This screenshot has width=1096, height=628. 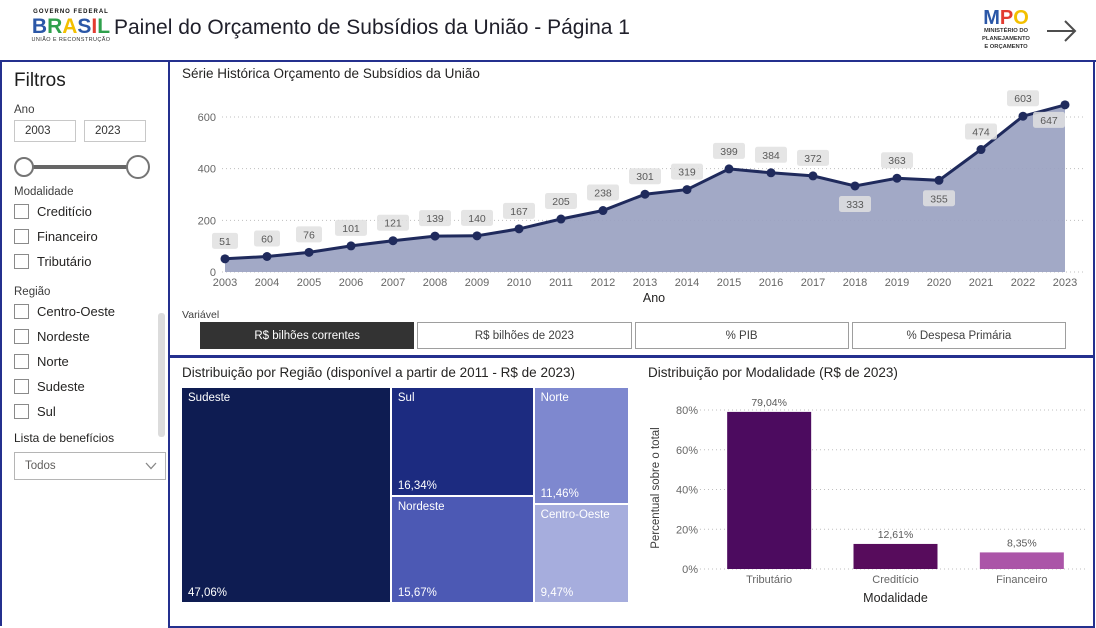 What do you see at coordinates (1049, 121) in the screenshot?
I see `svg-text: 647` at bounding box center [1049, 121].